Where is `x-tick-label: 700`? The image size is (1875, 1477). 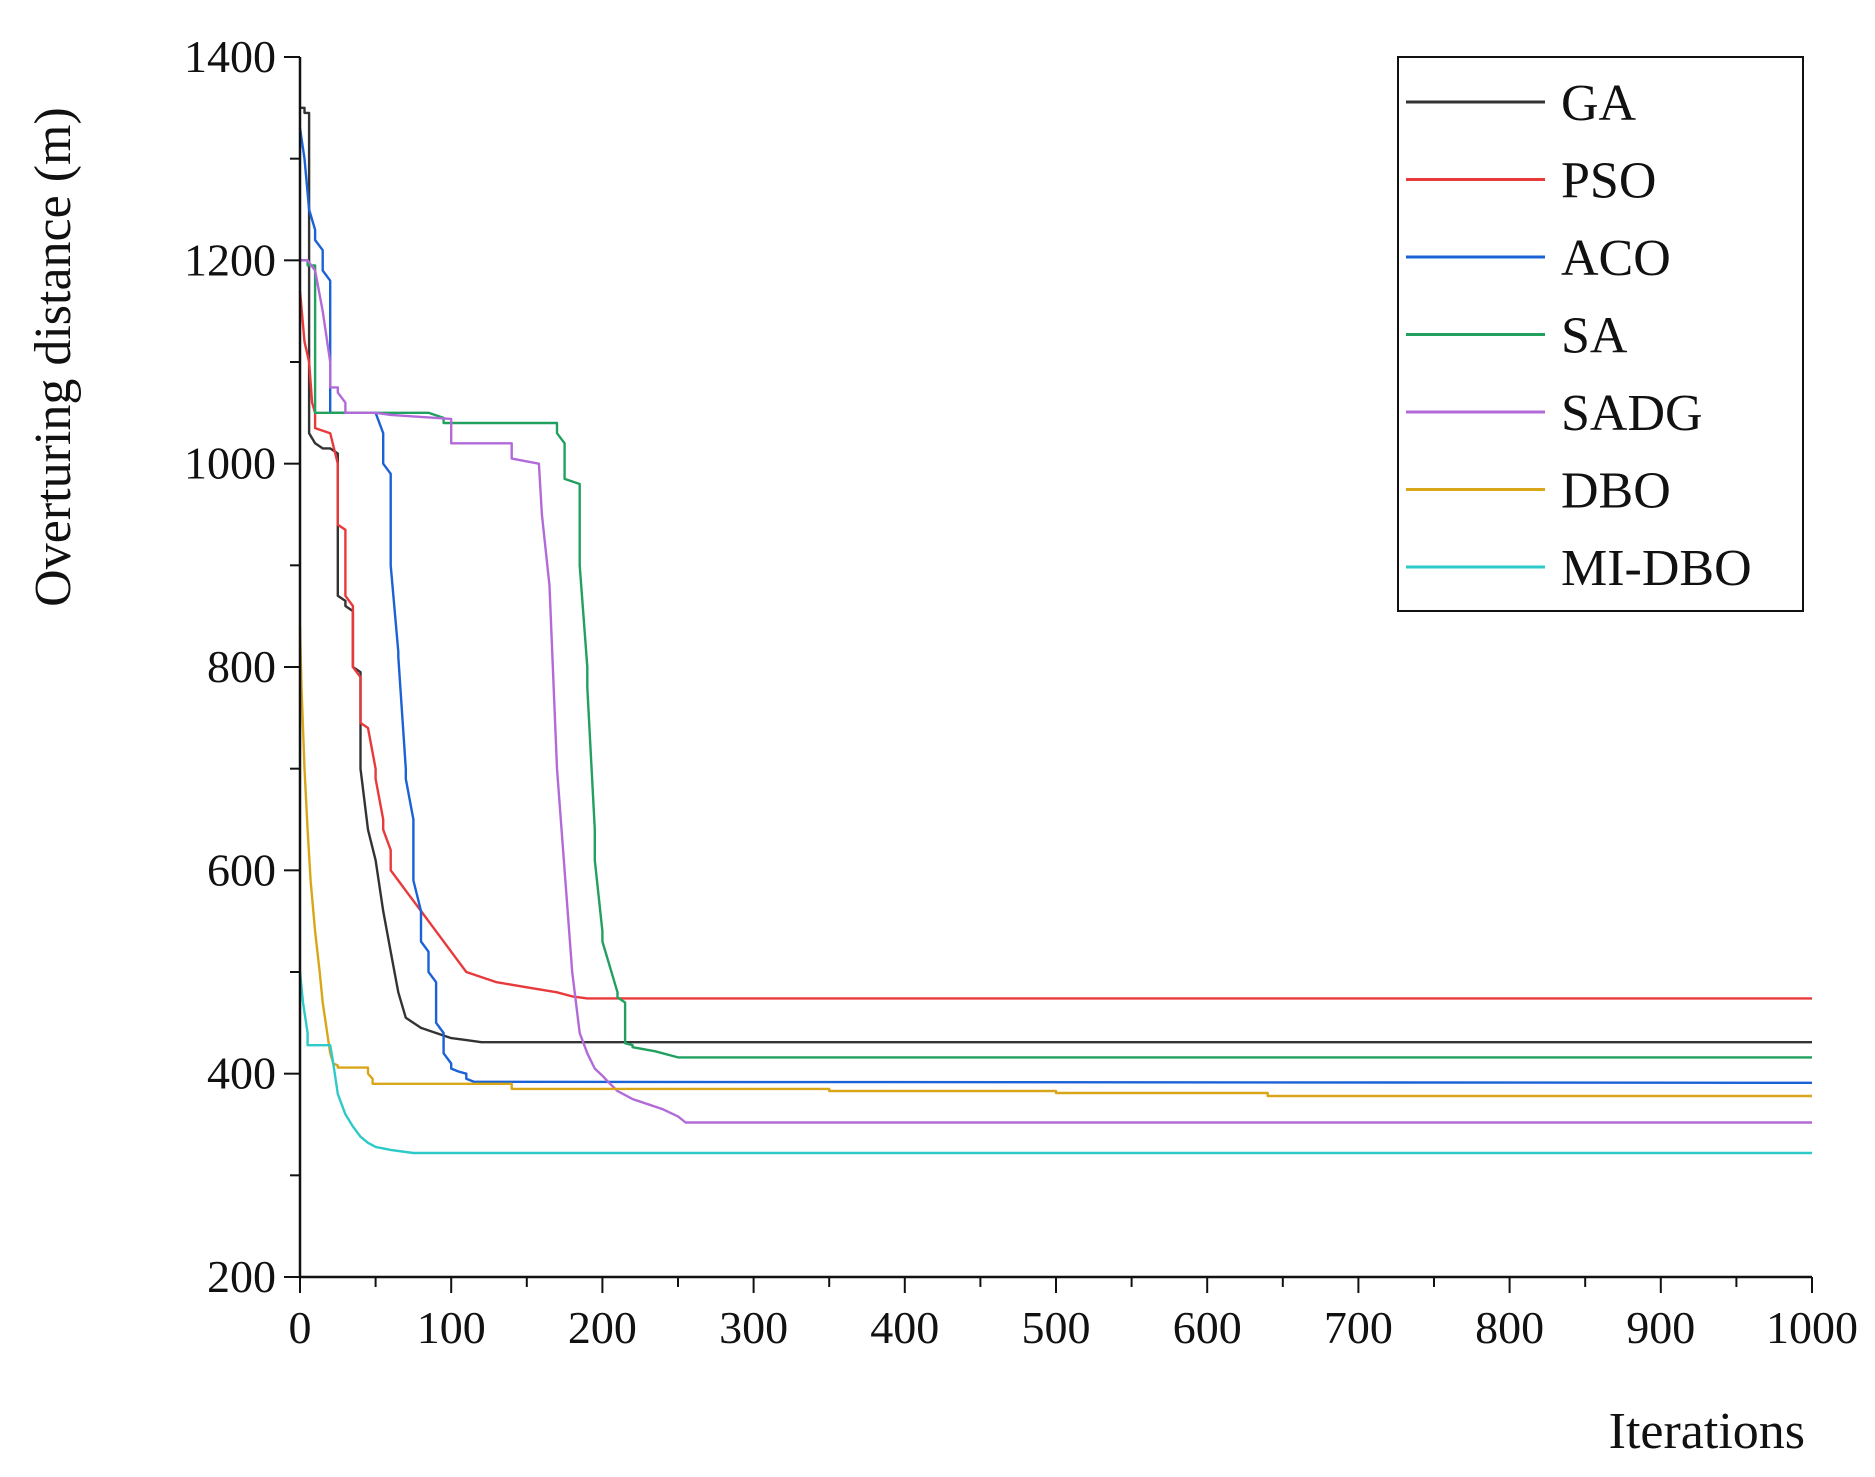 x-tick-label: 700 is located at coordinates (1358, 1327).